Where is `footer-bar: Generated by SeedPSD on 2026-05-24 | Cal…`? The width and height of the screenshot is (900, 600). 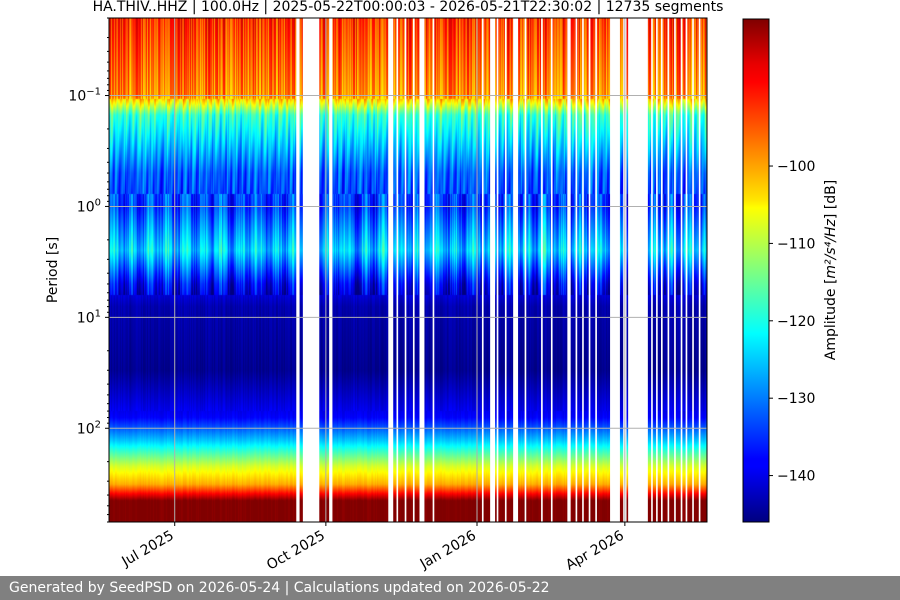
footer-bar: Generated by SeedPSD on 2026-05-24 | Cal… is located at coordinates (450, 588).